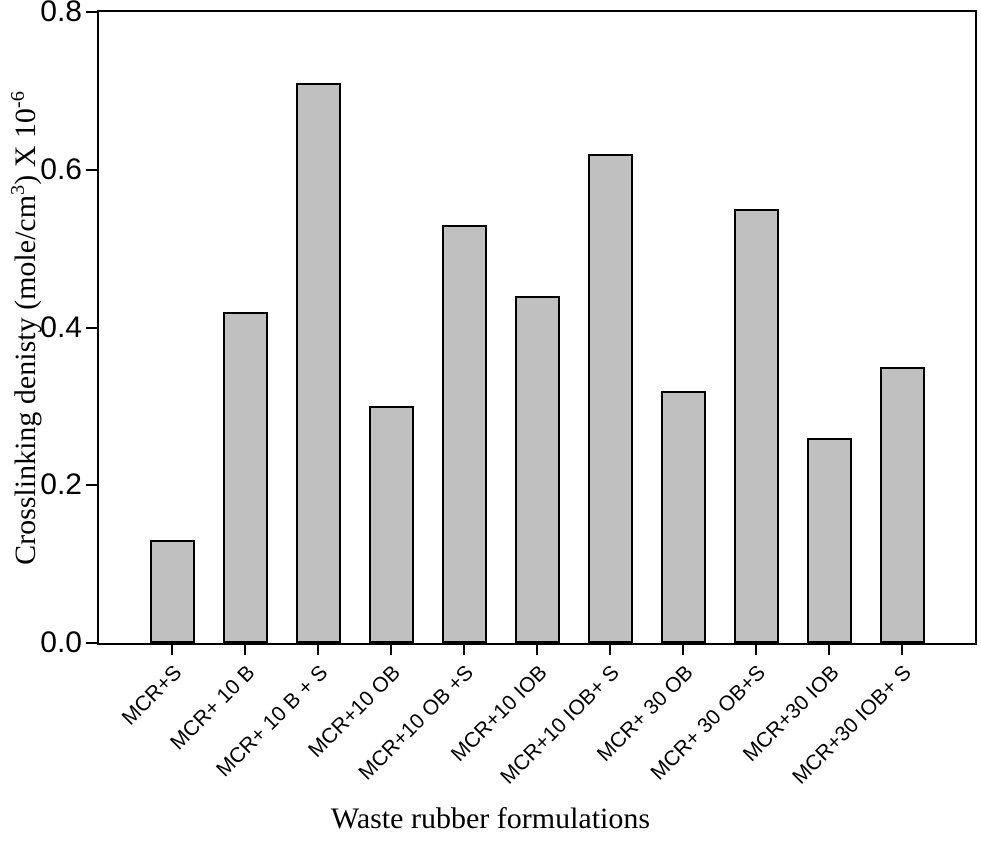  What do you see at coordinates (61, 14) in the screenshot?
I see `y-tick-label: 0.8` at bounding box center [61, 14].